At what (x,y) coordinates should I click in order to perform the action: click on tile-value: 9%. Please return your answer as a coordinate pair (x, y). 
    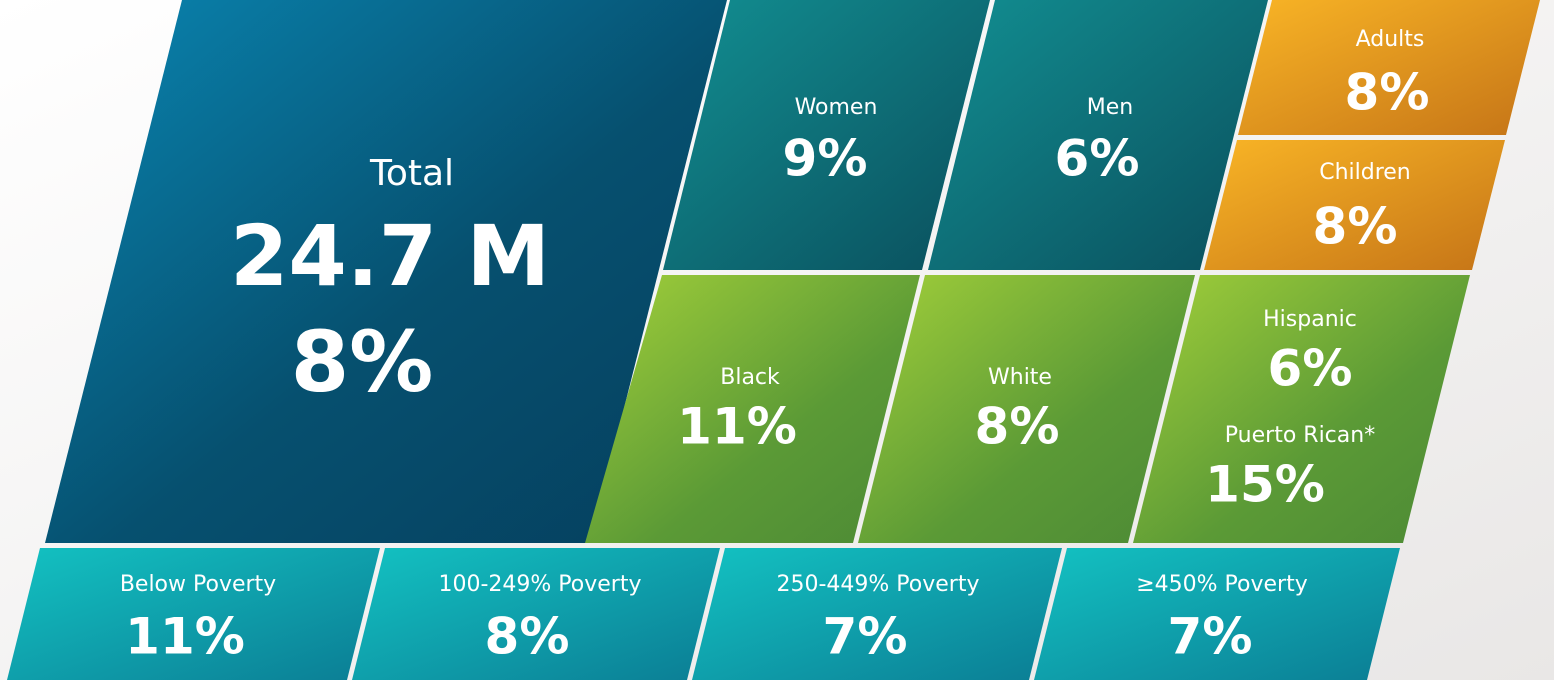
    Looking at the image, I should click on (825, 159).